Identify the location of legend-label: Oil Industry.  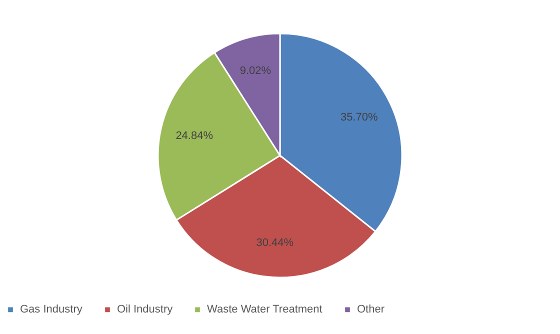
(145, 310).